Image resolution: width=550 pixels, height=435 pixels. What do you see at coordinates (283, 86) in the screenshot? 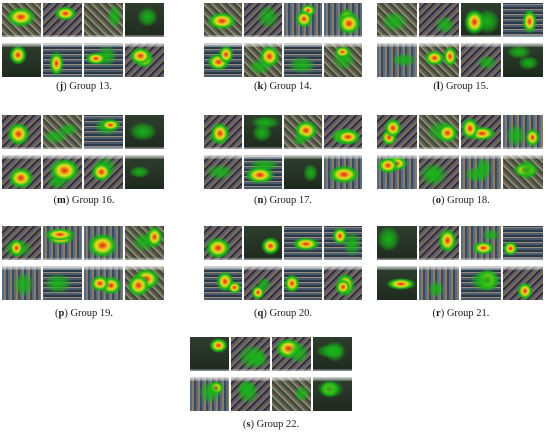
I see `figure-caption: (k) Group 14.` at bounding box center [283, 86].